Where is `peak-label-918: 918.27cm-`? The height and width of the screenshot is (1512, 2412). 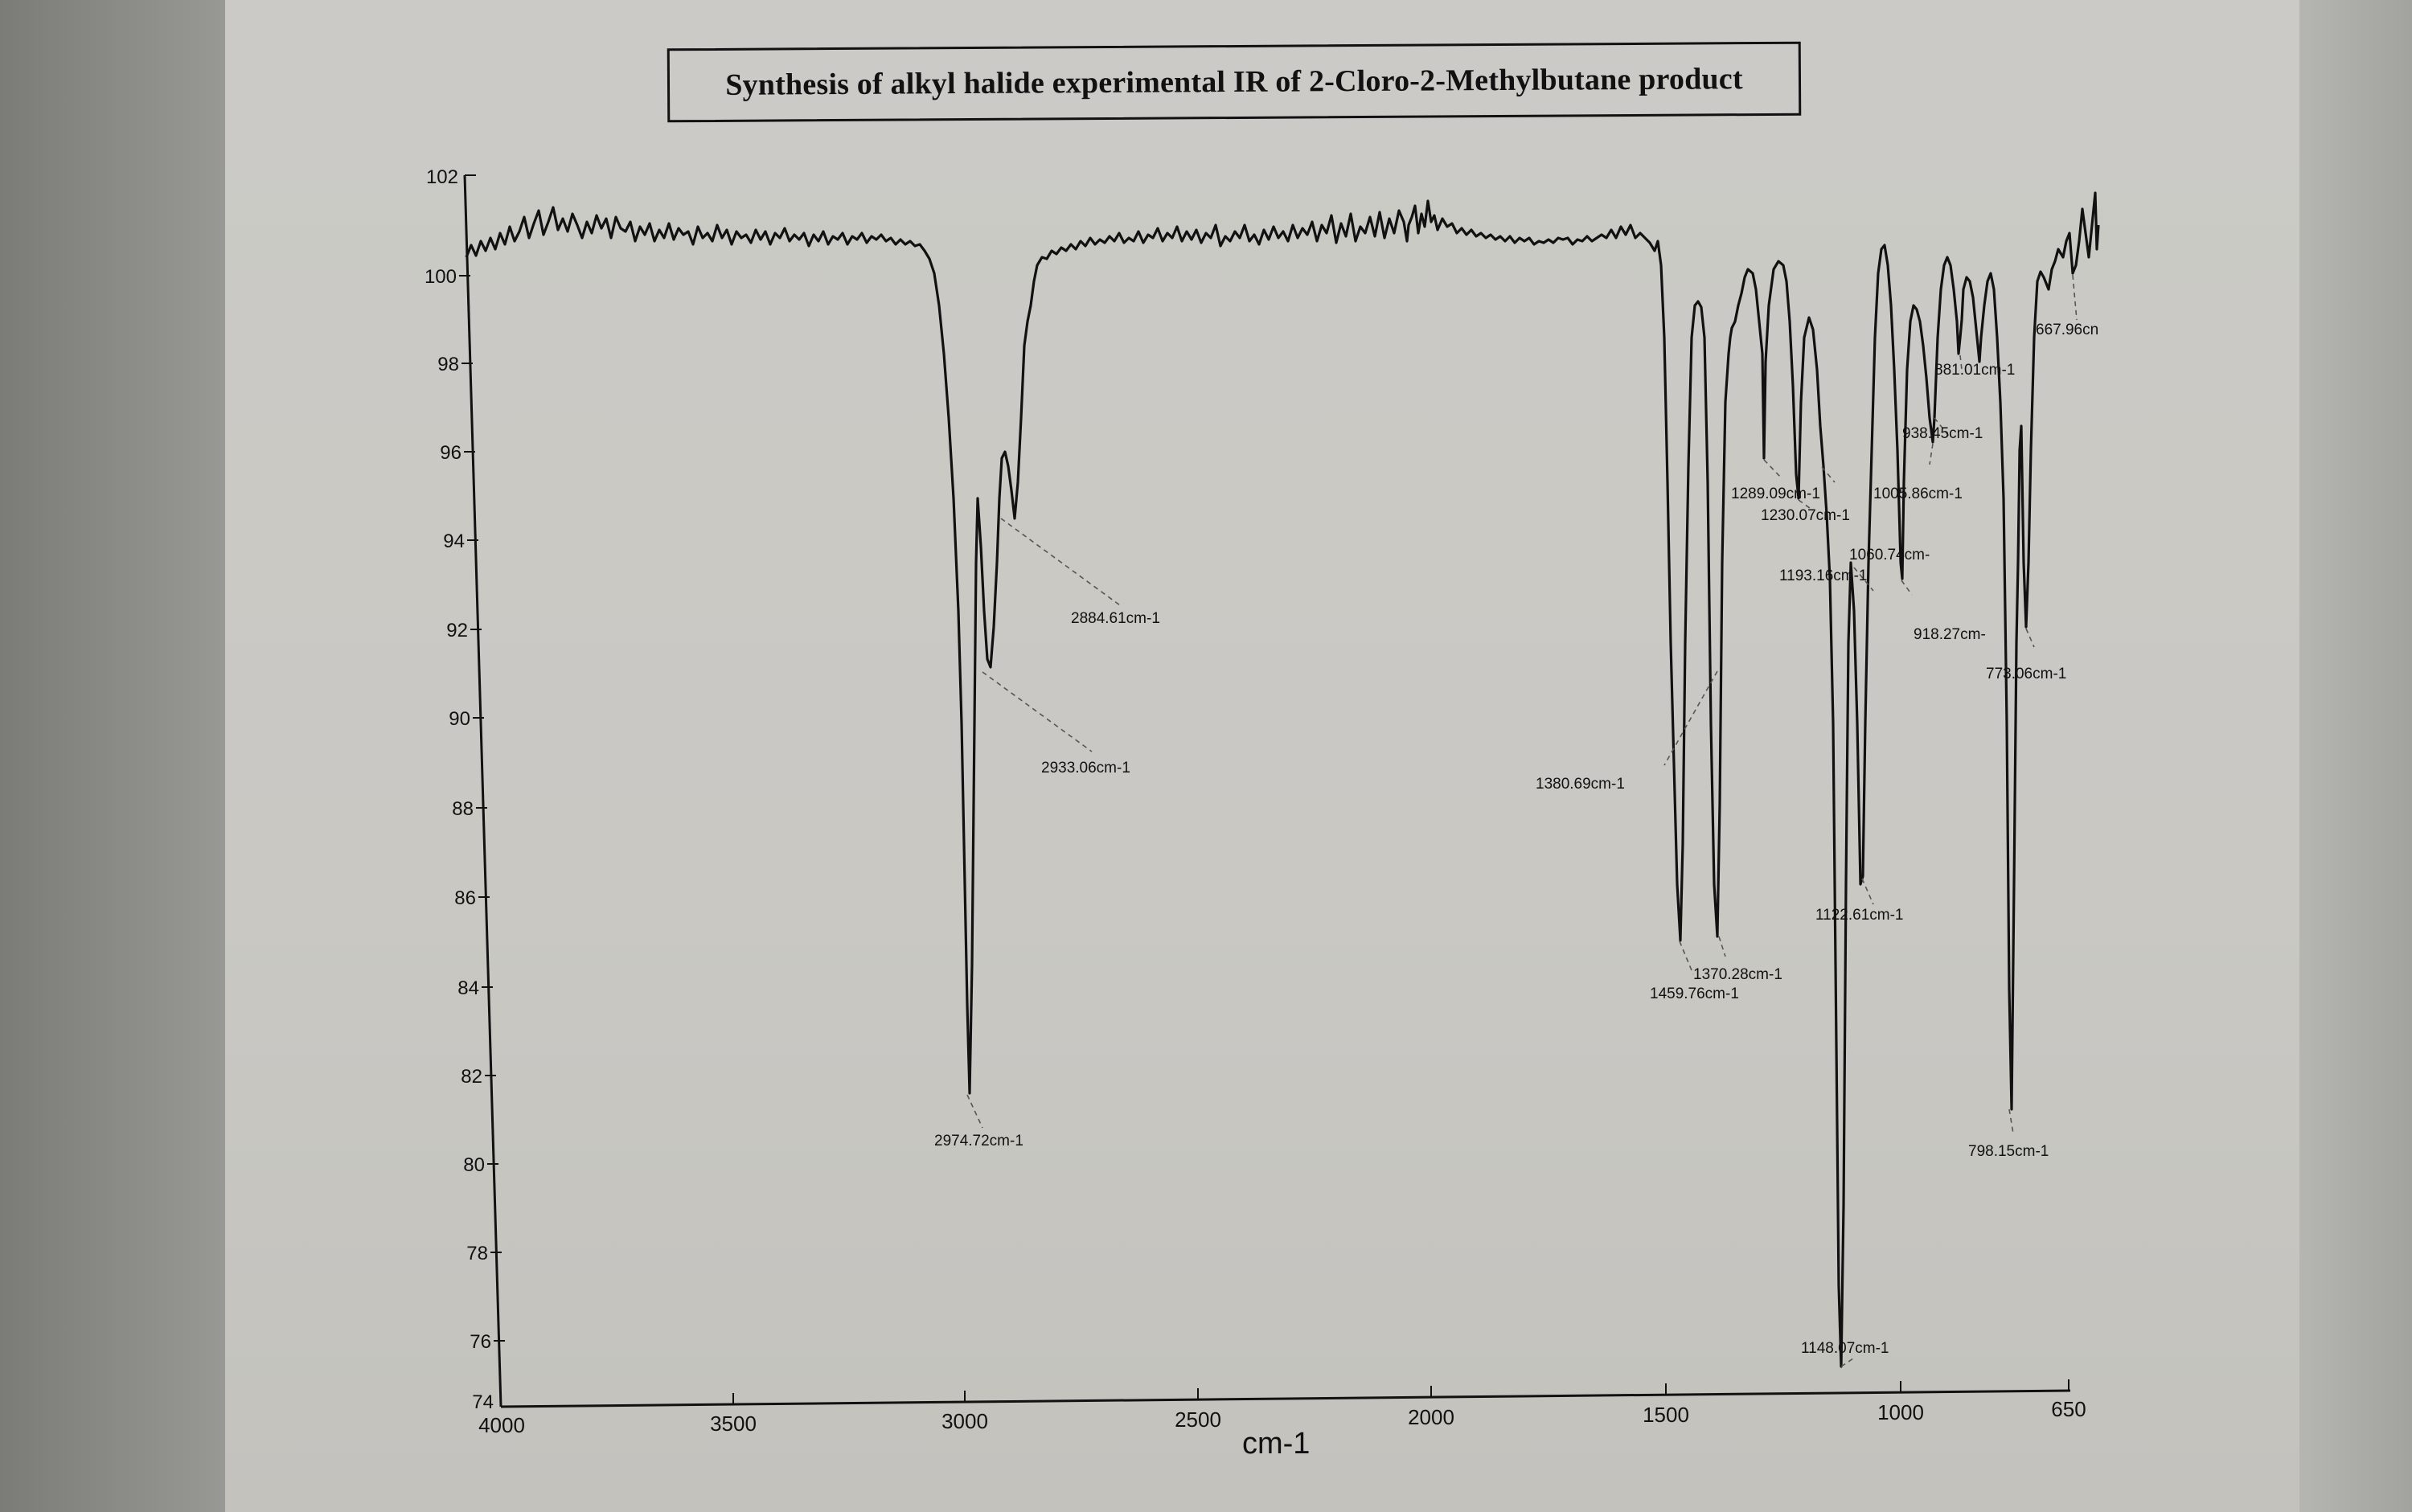
peak-label-918: 918.27cm- is located at coordinates (1950, 634).